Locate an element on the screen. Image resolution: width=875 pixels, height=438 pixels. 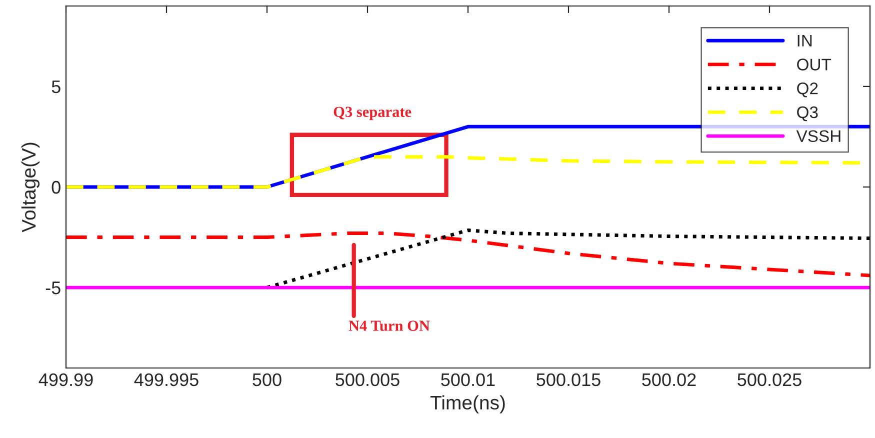
y-axis-title: Voltage(V) is located at coordinates (30, 187).